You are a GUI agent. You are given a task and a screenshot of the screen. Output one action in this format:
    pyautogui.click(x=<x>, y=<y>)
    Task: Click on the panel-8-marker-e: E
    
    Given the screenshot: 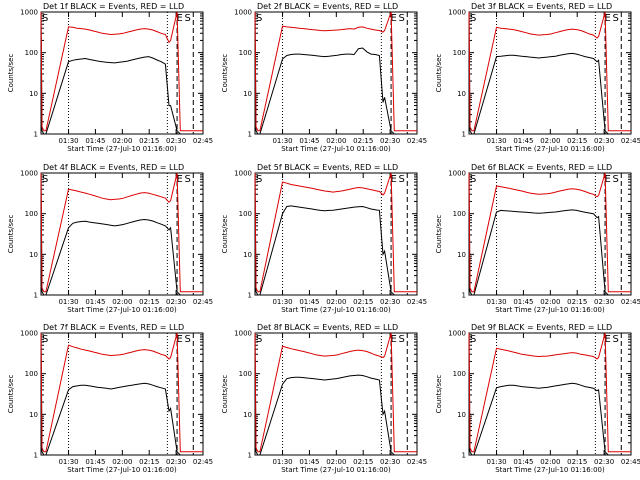 What is the action you would take?
    pyautogui.click(x=393, y=339)
    